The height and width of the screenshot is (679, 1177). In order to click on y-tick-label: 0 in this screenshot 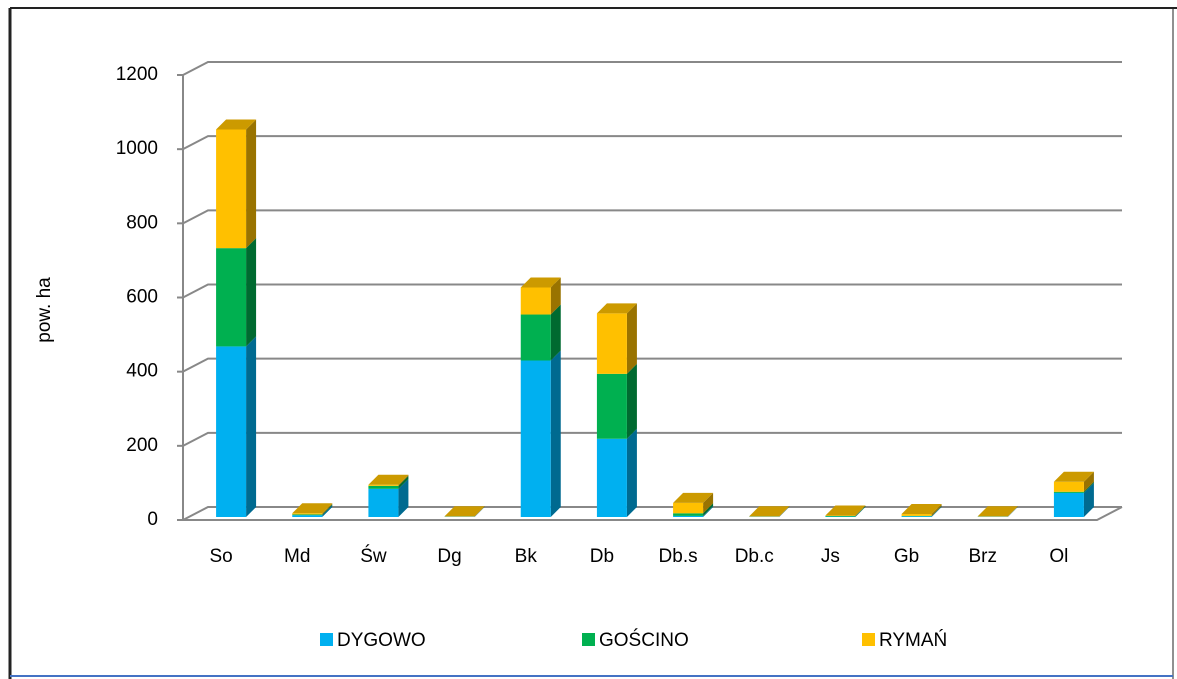, I will do `click(152, 519)`.